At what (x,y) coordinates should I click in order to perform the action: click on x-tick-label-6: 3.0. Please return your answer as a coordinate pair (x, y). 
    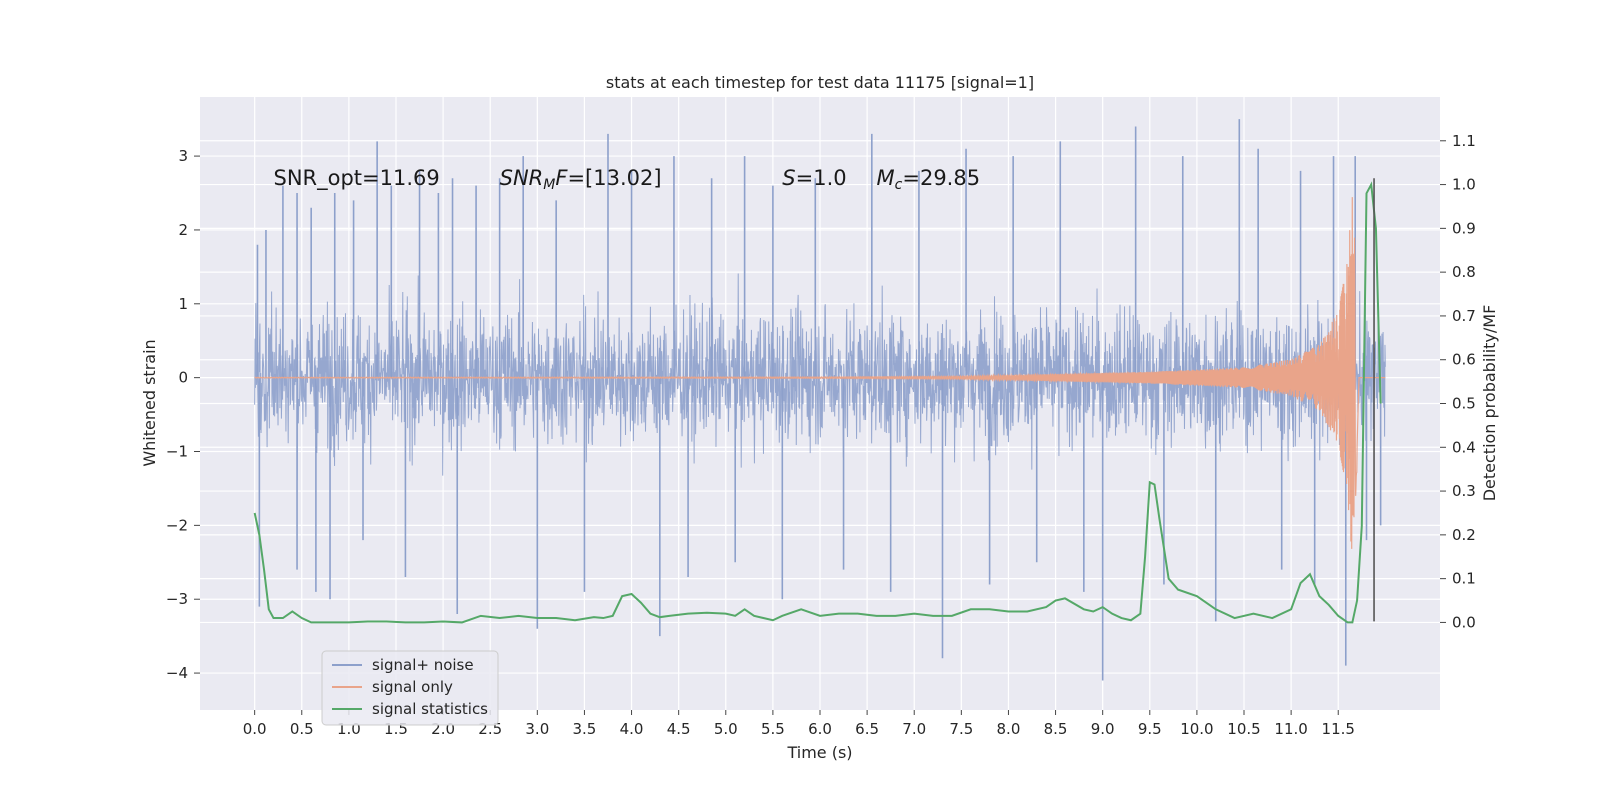
    Looking at the image, I should click on (537, 729).